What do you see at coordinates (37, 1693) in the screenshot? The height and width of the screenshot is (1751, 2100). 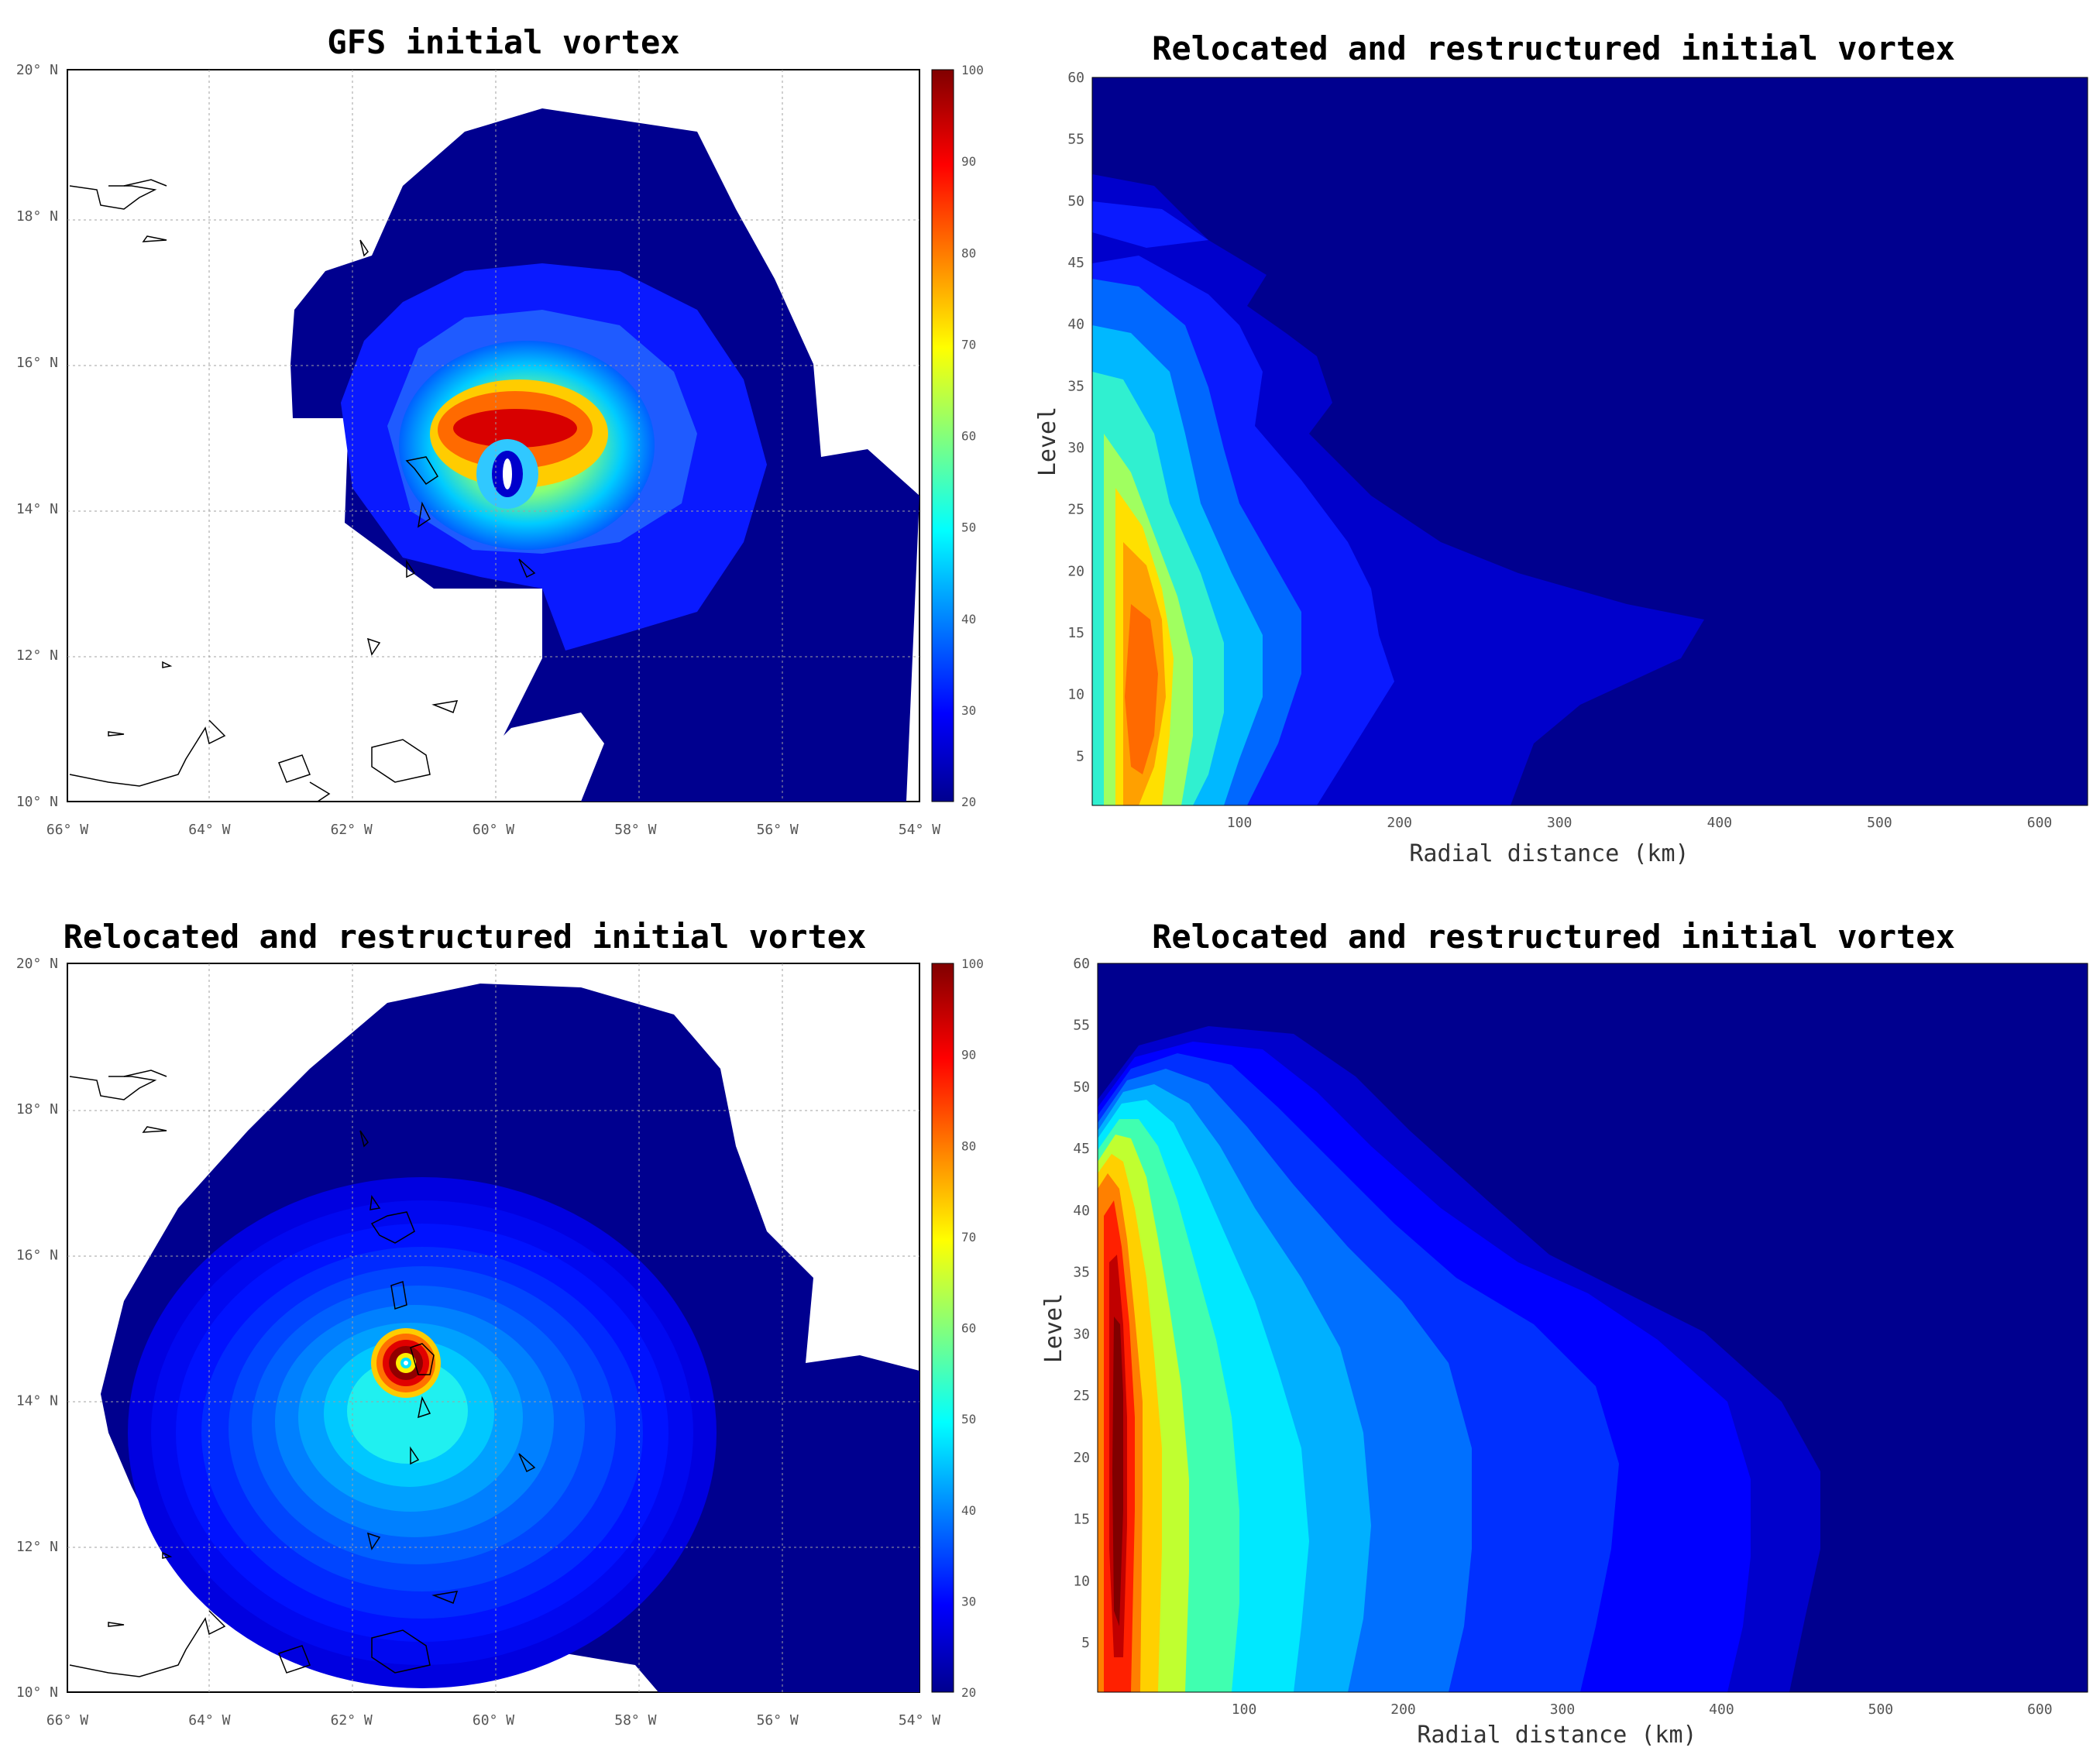 I see `y-tick-label: 10° N` at bounding box center [37, 1693].